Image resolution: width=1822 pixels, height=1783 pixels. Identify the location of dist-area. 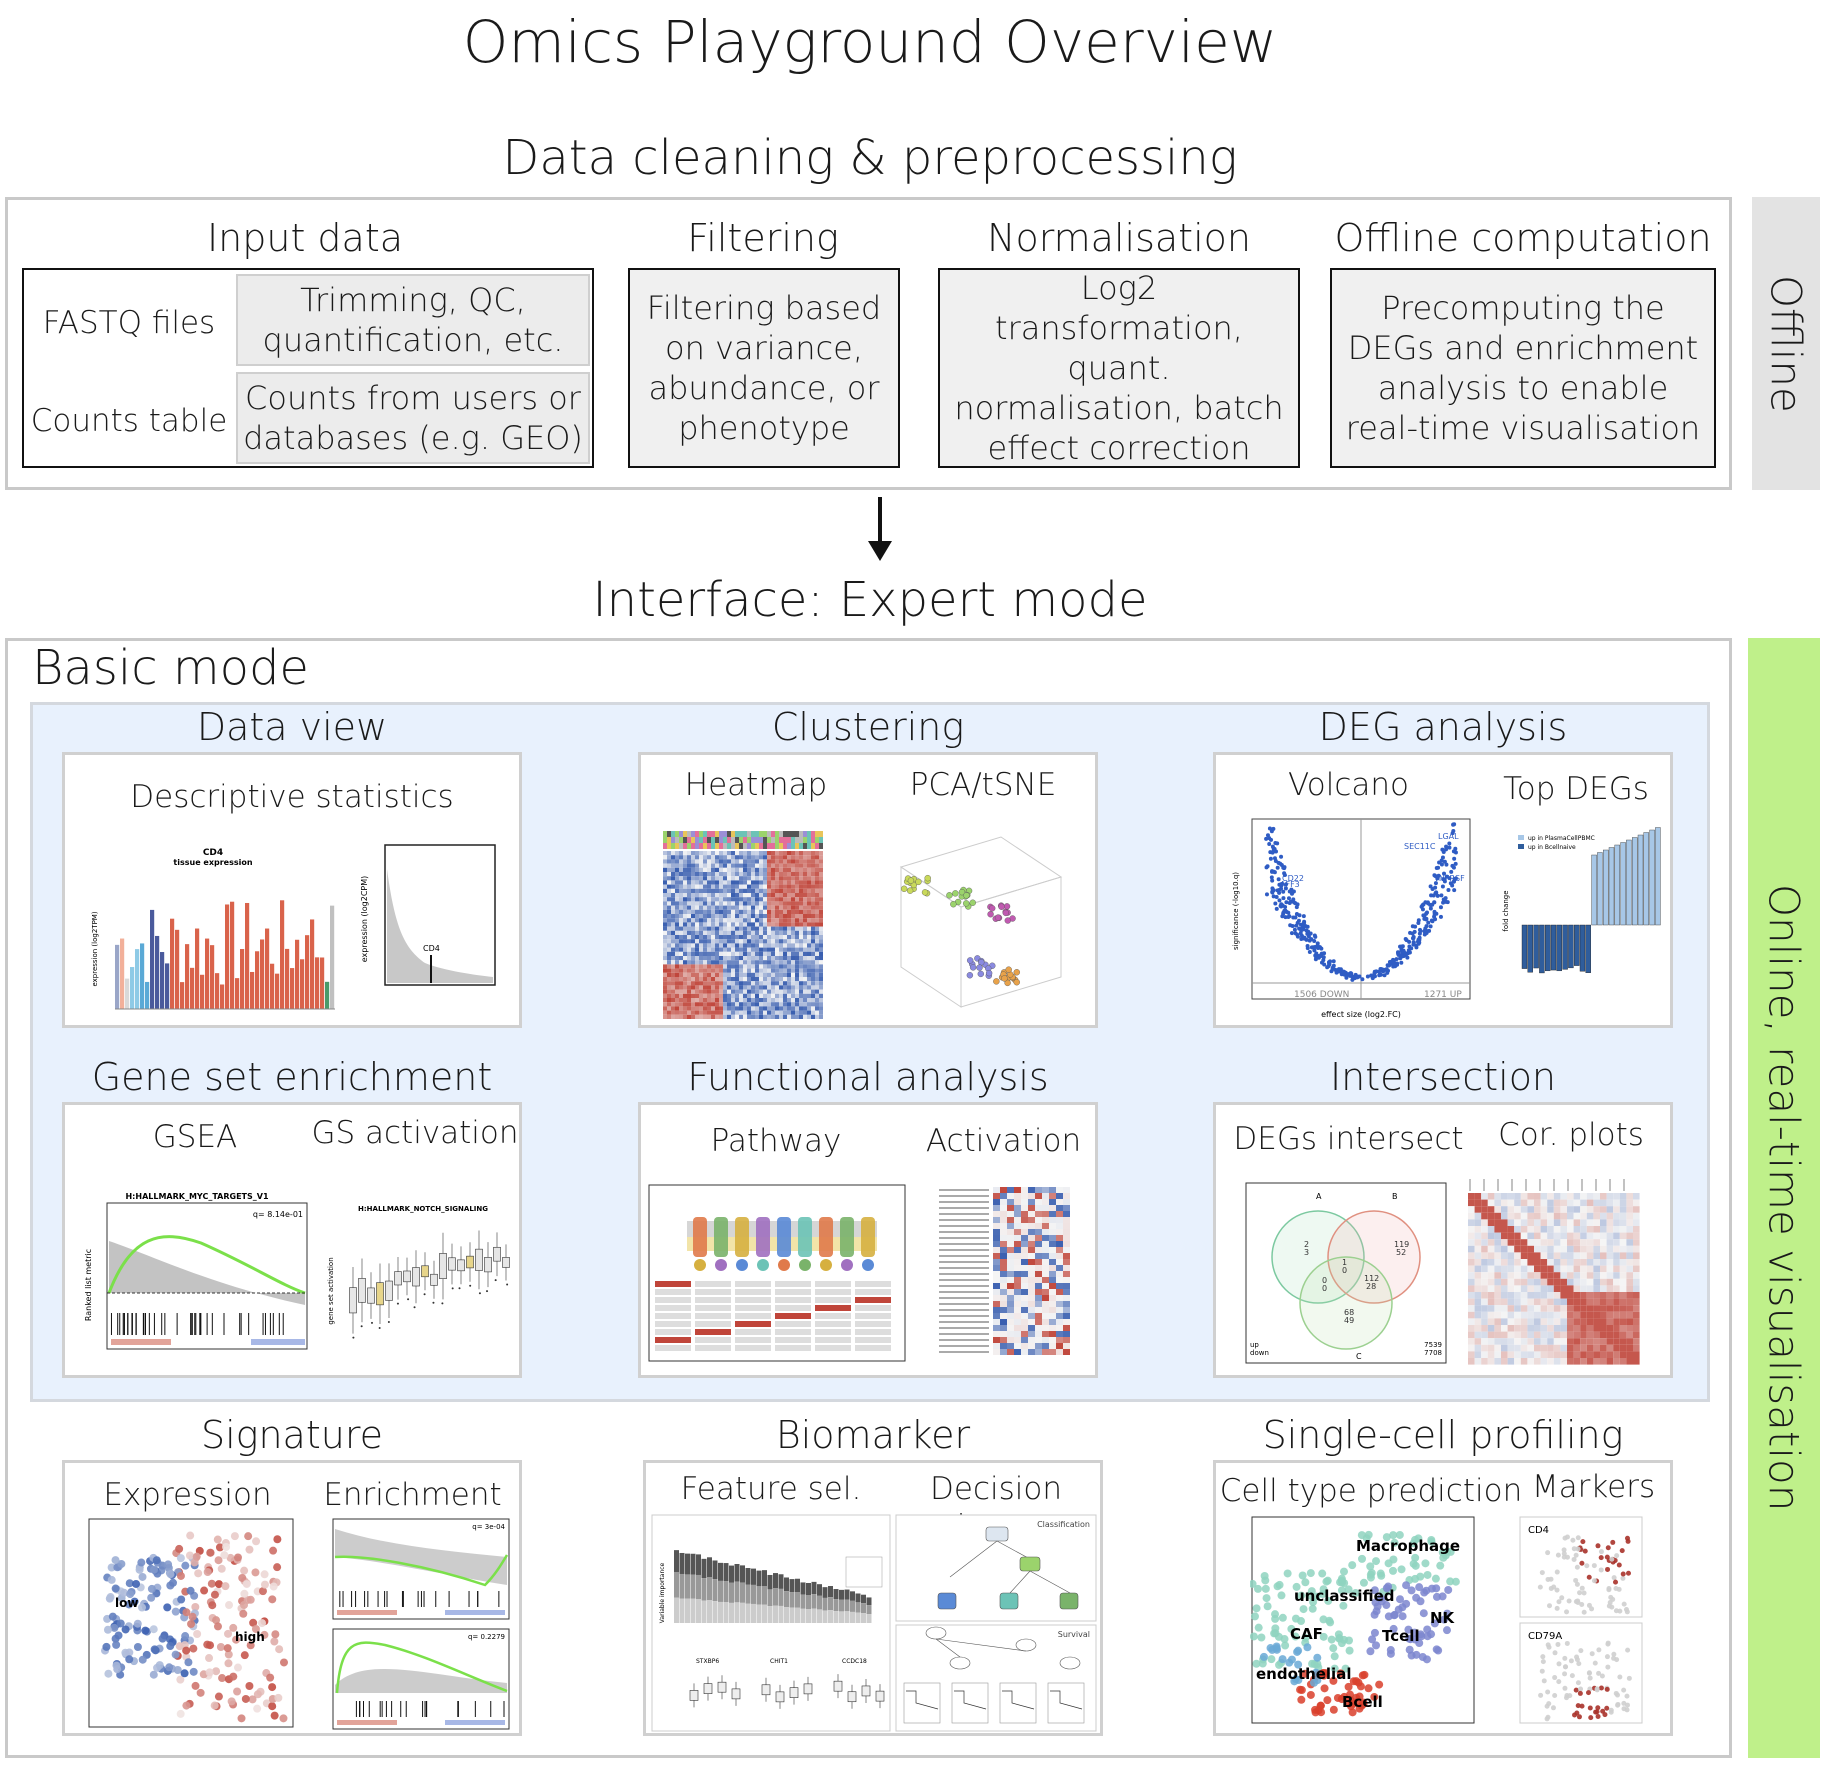
(440, 926).